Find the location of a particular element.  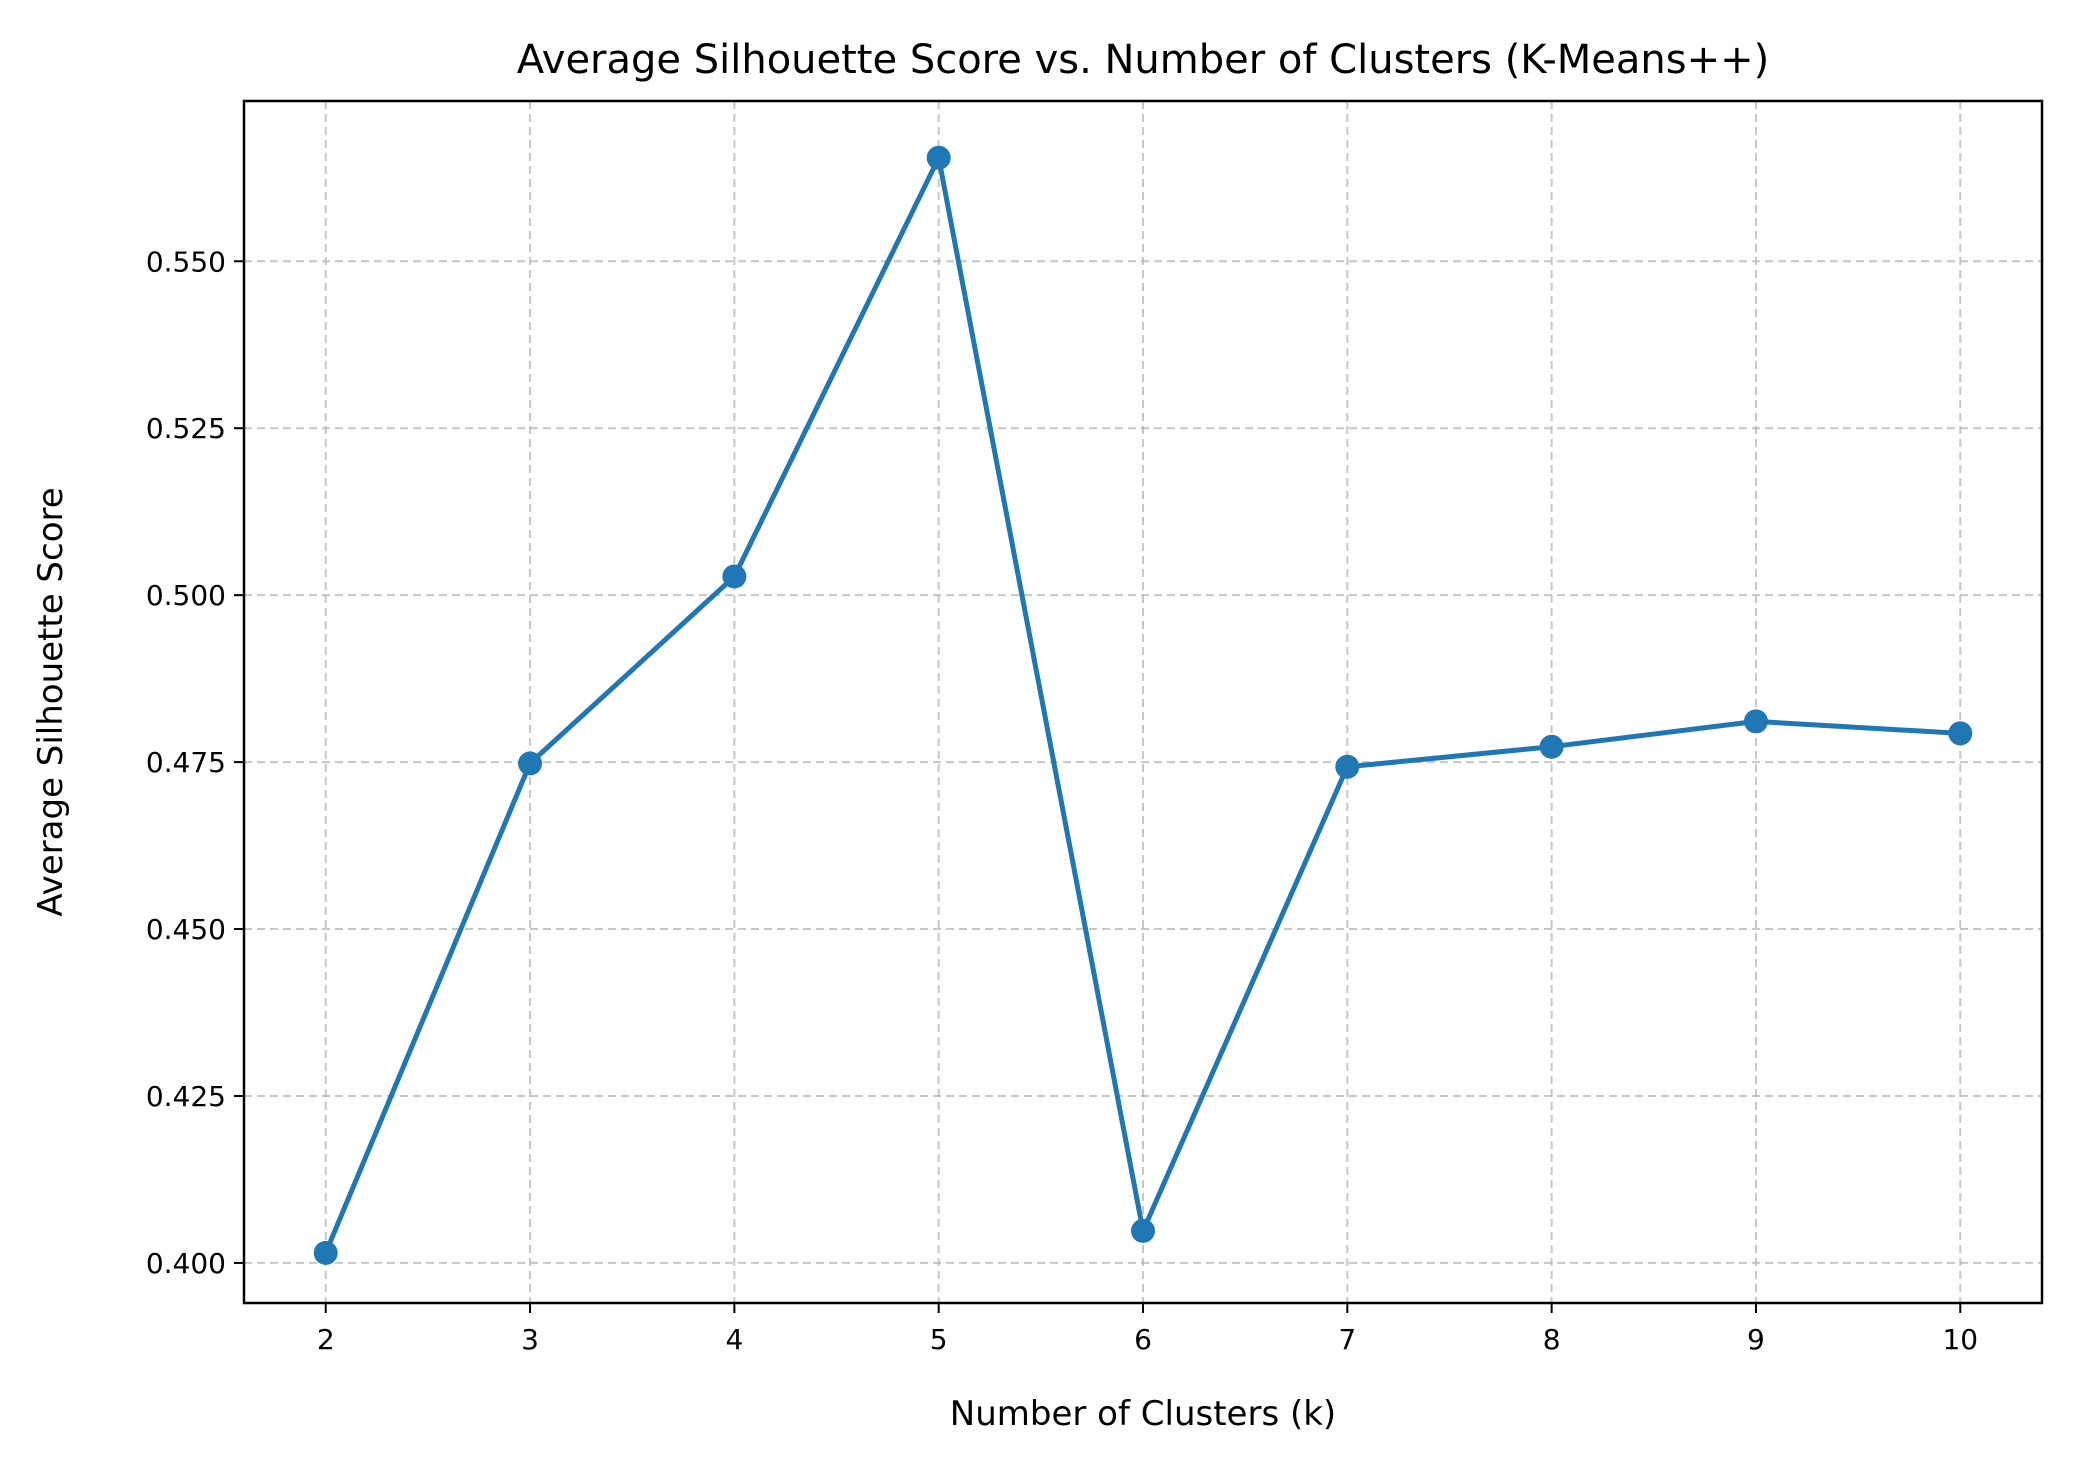

y-tick-label: 0.525 is located at coordinates (186, 428).